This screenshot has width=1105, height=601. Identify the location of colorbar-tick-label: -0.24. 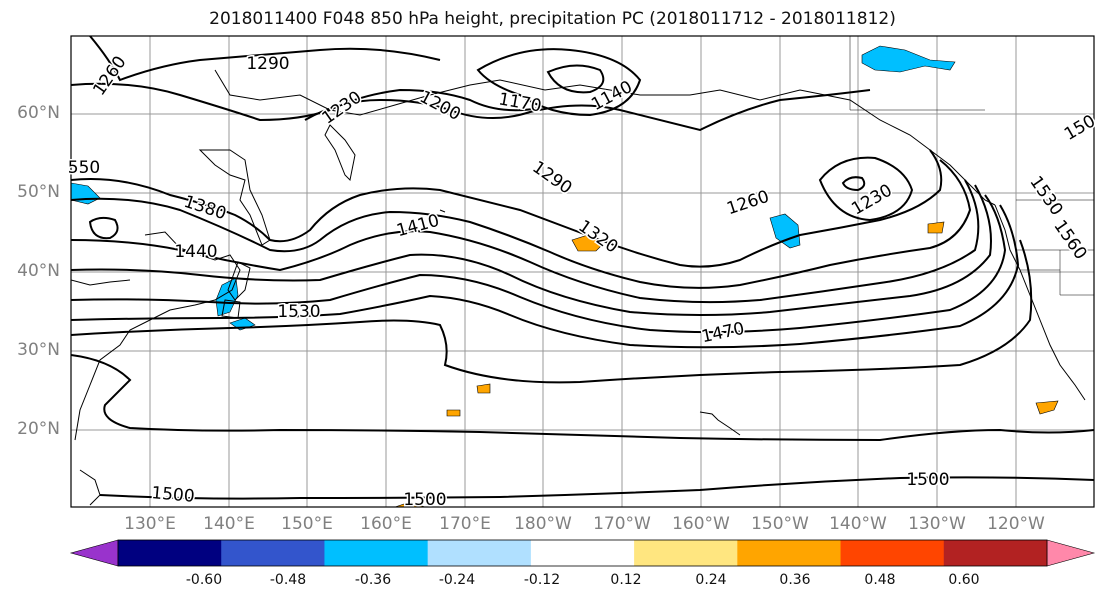
(457, 580).